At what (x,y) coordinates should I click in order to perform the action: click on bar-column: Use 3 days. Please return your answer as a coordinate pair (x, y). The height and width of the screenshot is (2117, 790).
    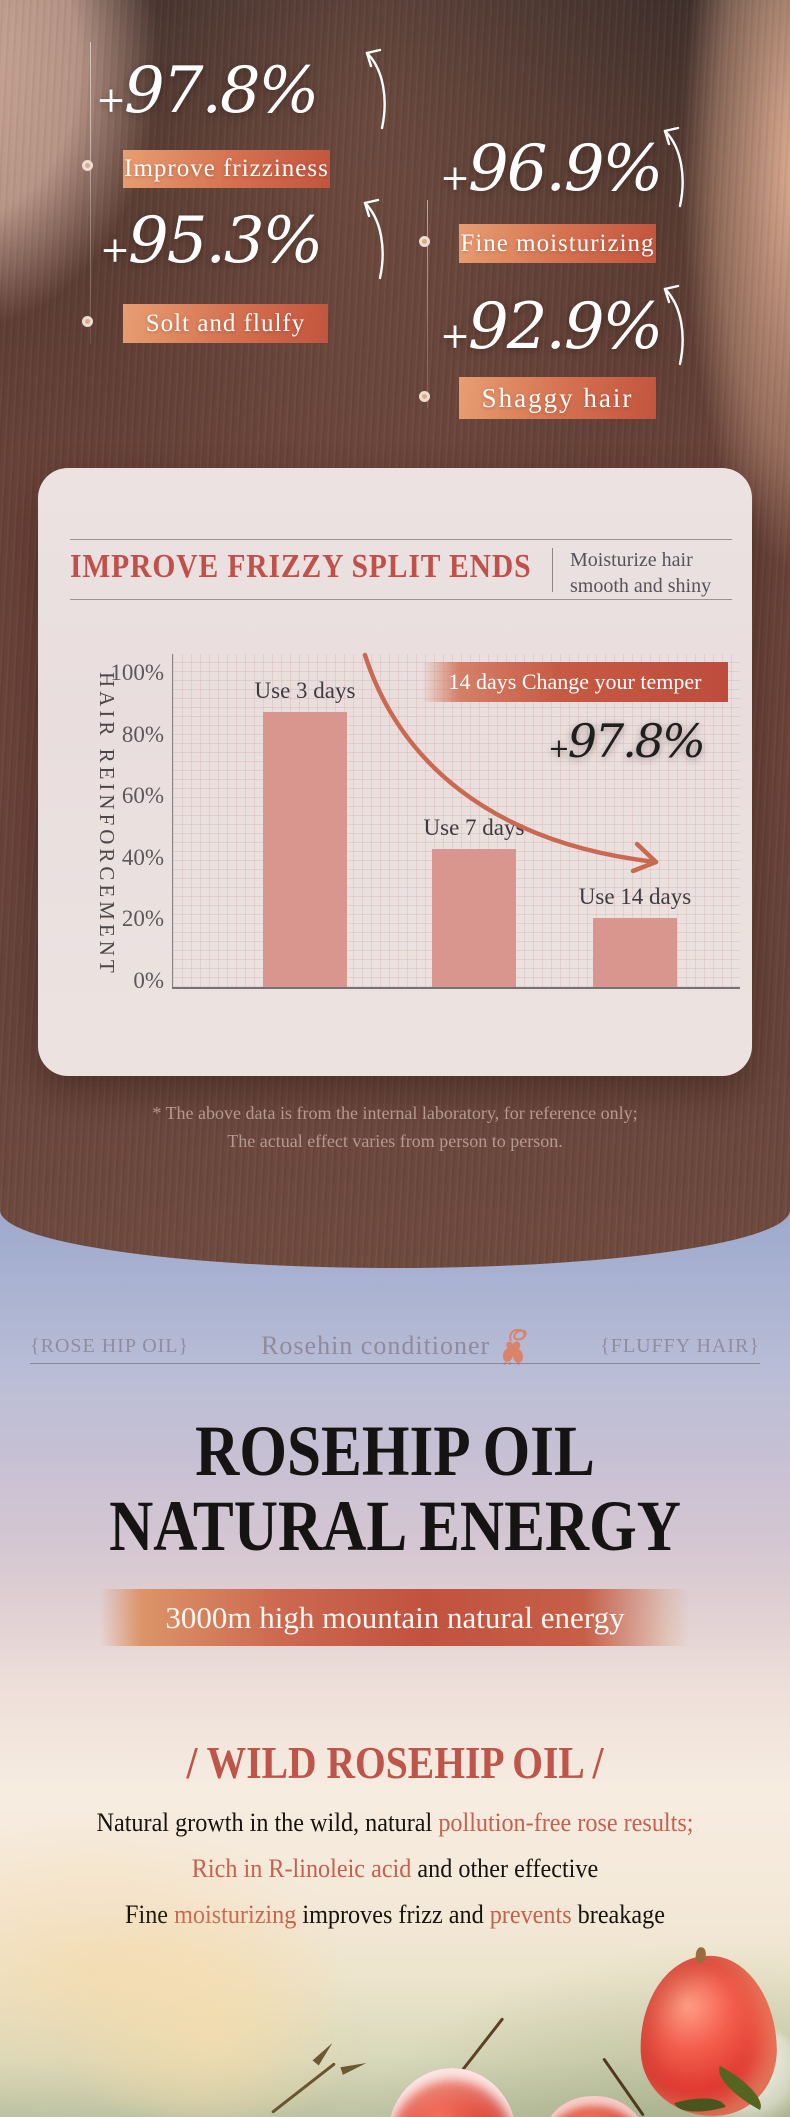
    Looking at the image, I should click on (305, 832).